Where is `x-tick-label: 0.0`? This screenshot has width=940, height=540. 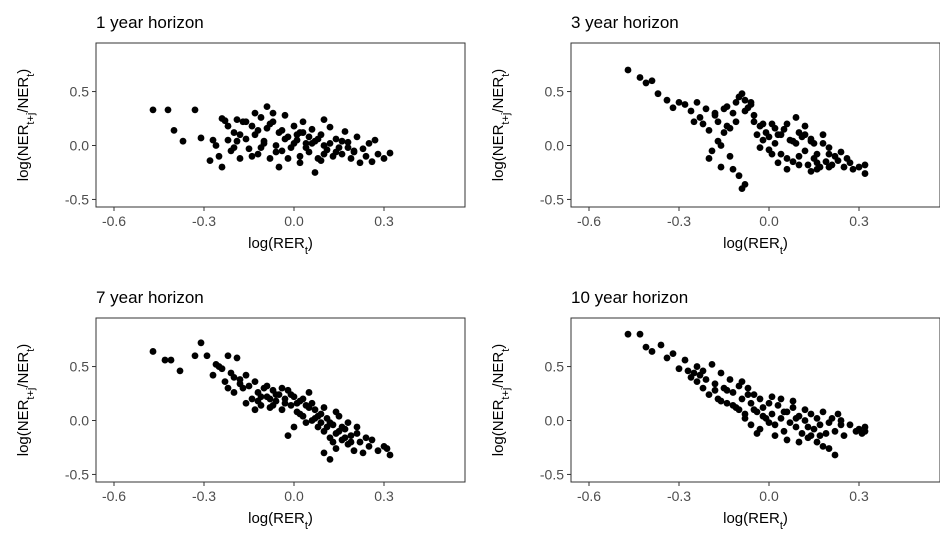
x-tick-label: 0.0 is located at coordinates (769, 496).